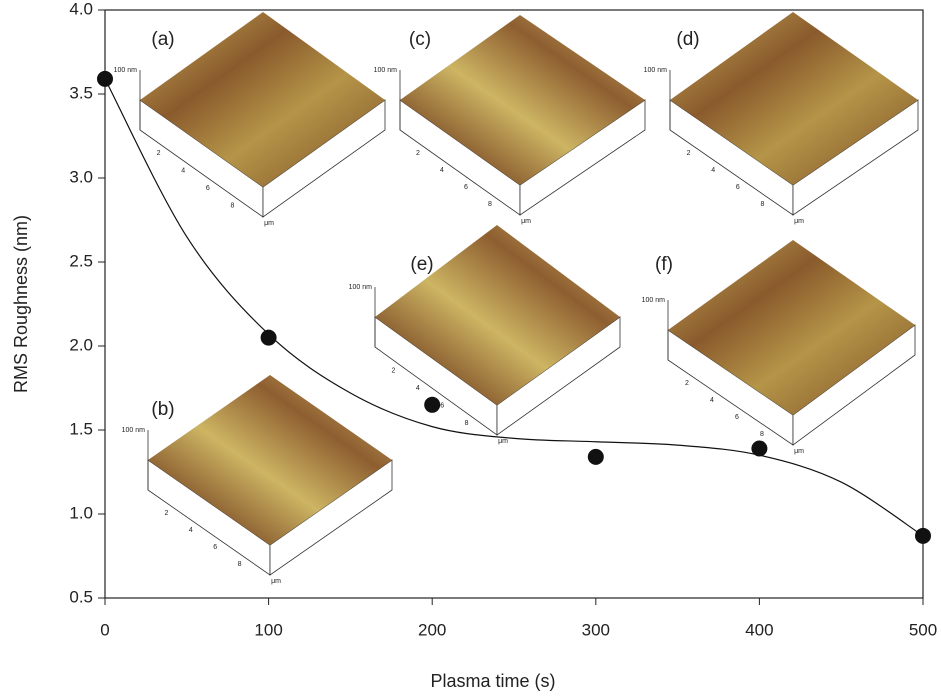 Image resolution: width=941 pixels, height=700 pixels. What do you see at coordinates (21, 304) in the screenshot?
I see `y-axis-label: RMS Roughness (nm)` at bounding box center [21, 304].